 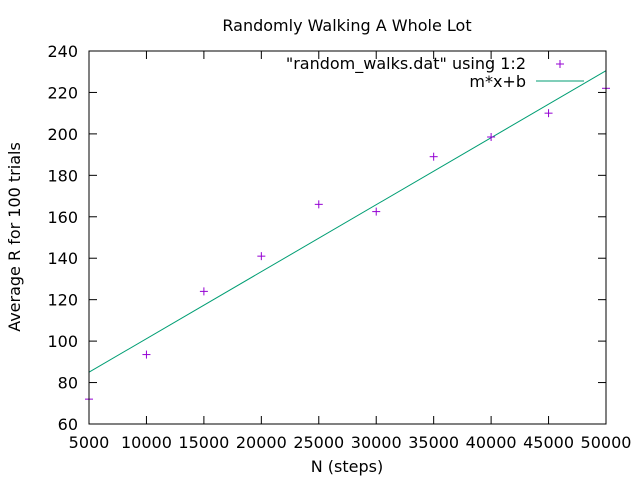 What do you see at coordinates (261, 442) in the screenshot?
I see `x-tick-label: 20000` at bounding box center [261, 442].